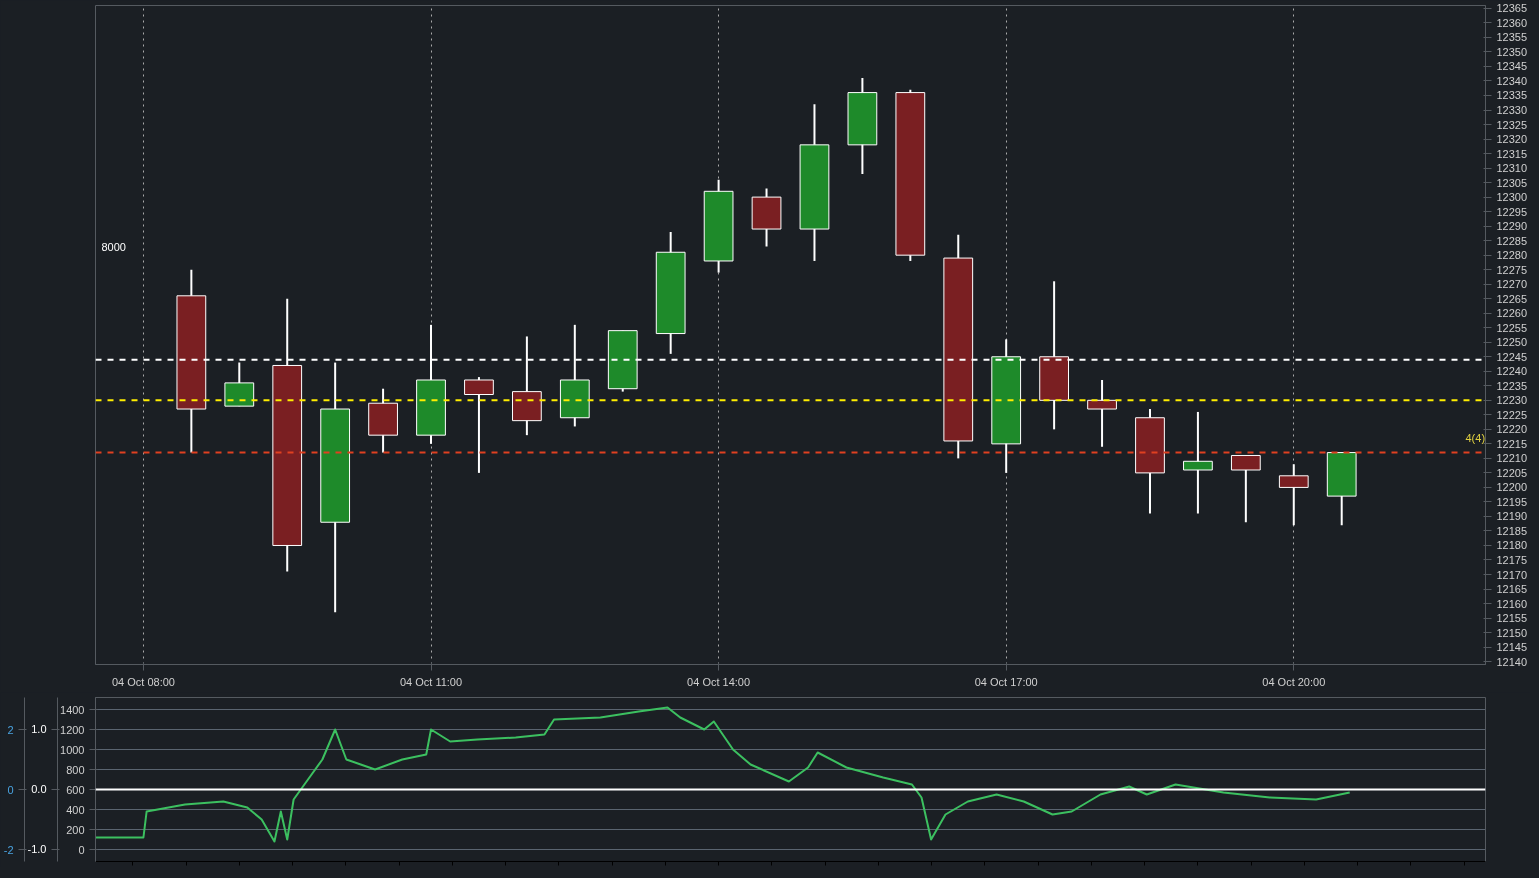 The width and height of the screenshot is (1539, 878). Describe the element at coordinates (1512, 240) in the screenshot. I see `y-tick-label: 12285` at that location.